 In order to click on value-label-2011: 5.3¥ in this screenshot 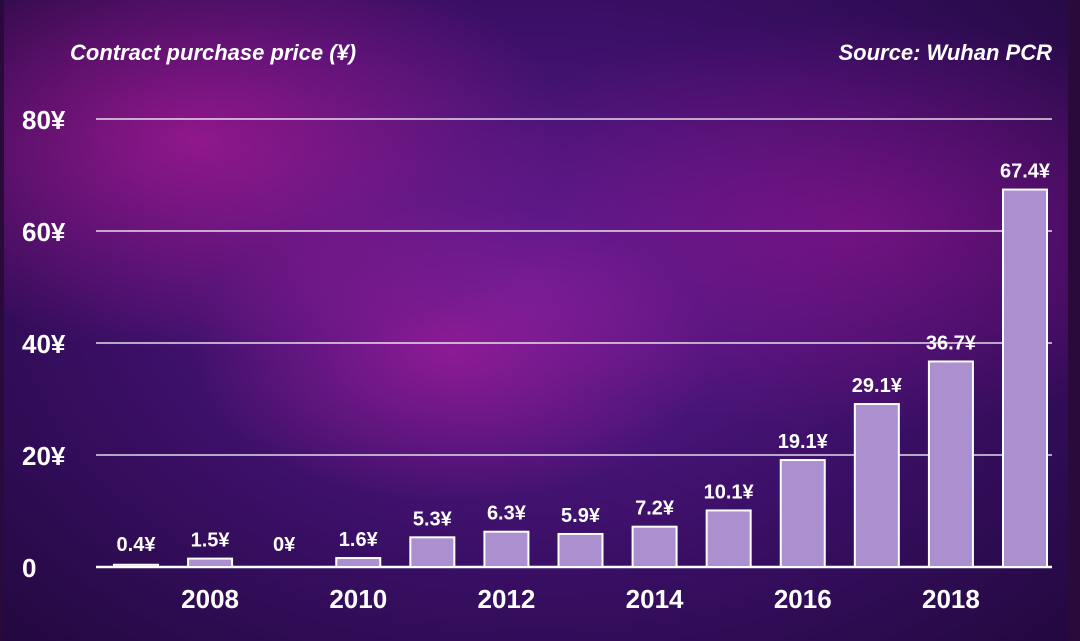, I will do `click(433, 519)`.